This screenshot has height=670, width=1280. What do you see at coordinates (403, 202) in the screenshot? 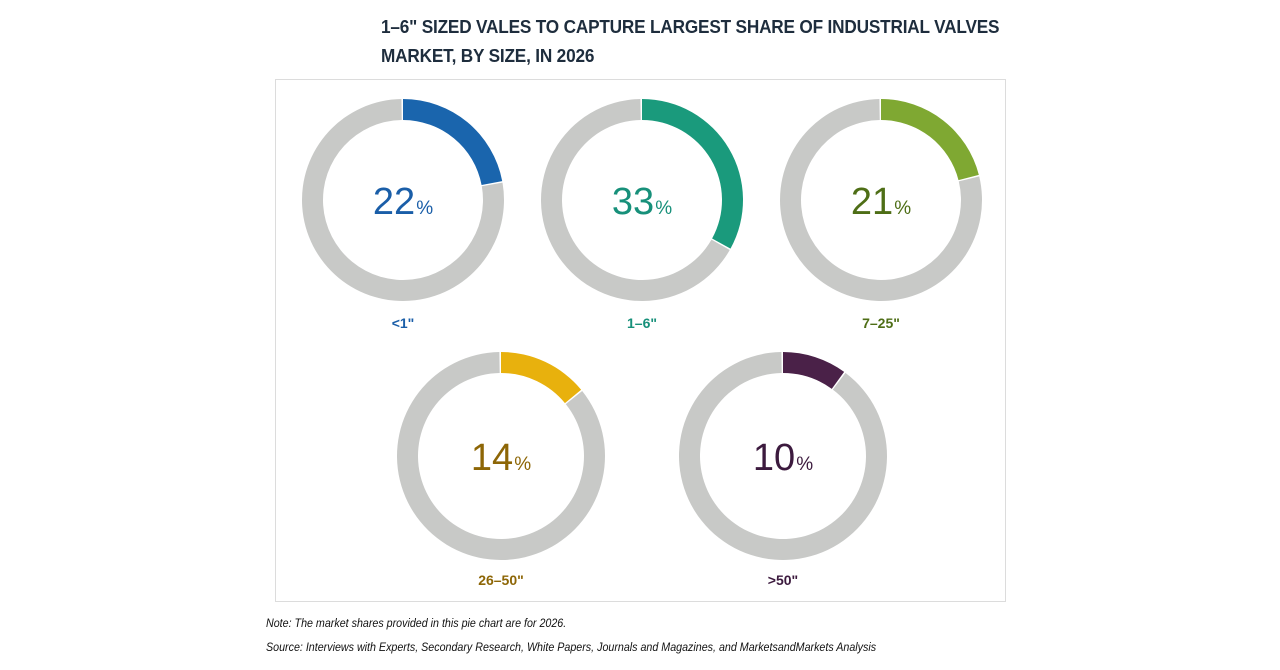
I see `donut-value-label: 22%` at bounding box center [403, 202].